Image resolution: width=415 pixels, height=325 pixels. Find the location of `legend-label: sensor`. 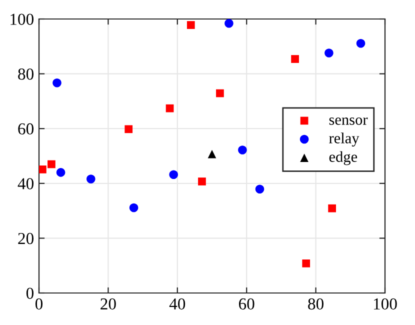

legend-label: sensor is located at coordinates (348, 121).